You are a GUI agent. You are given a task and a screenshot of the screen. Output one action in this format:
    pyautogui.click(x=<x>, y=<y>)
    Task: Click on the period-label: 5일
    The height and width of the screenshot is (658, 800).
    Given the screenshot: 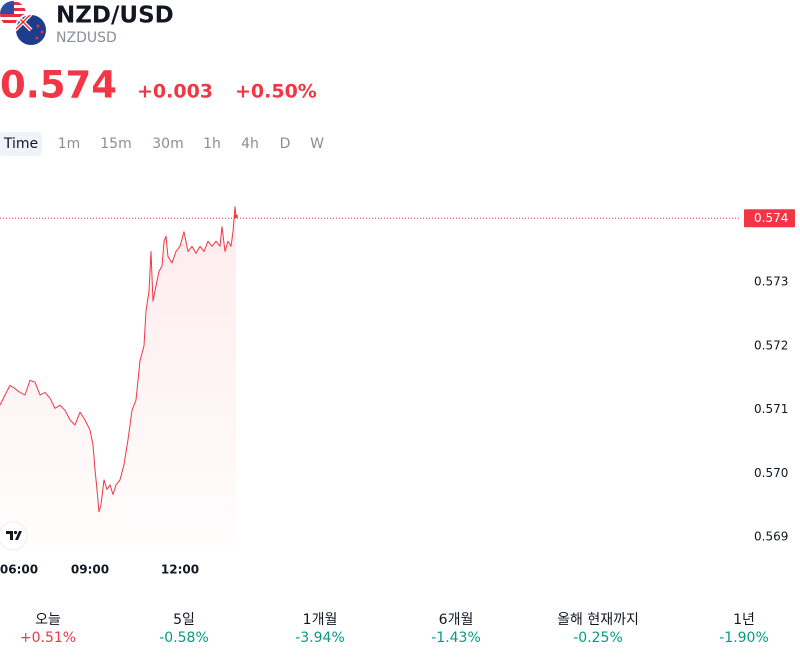 What is the action you would take?
    pyautogui.click(x=184, y=620)
    